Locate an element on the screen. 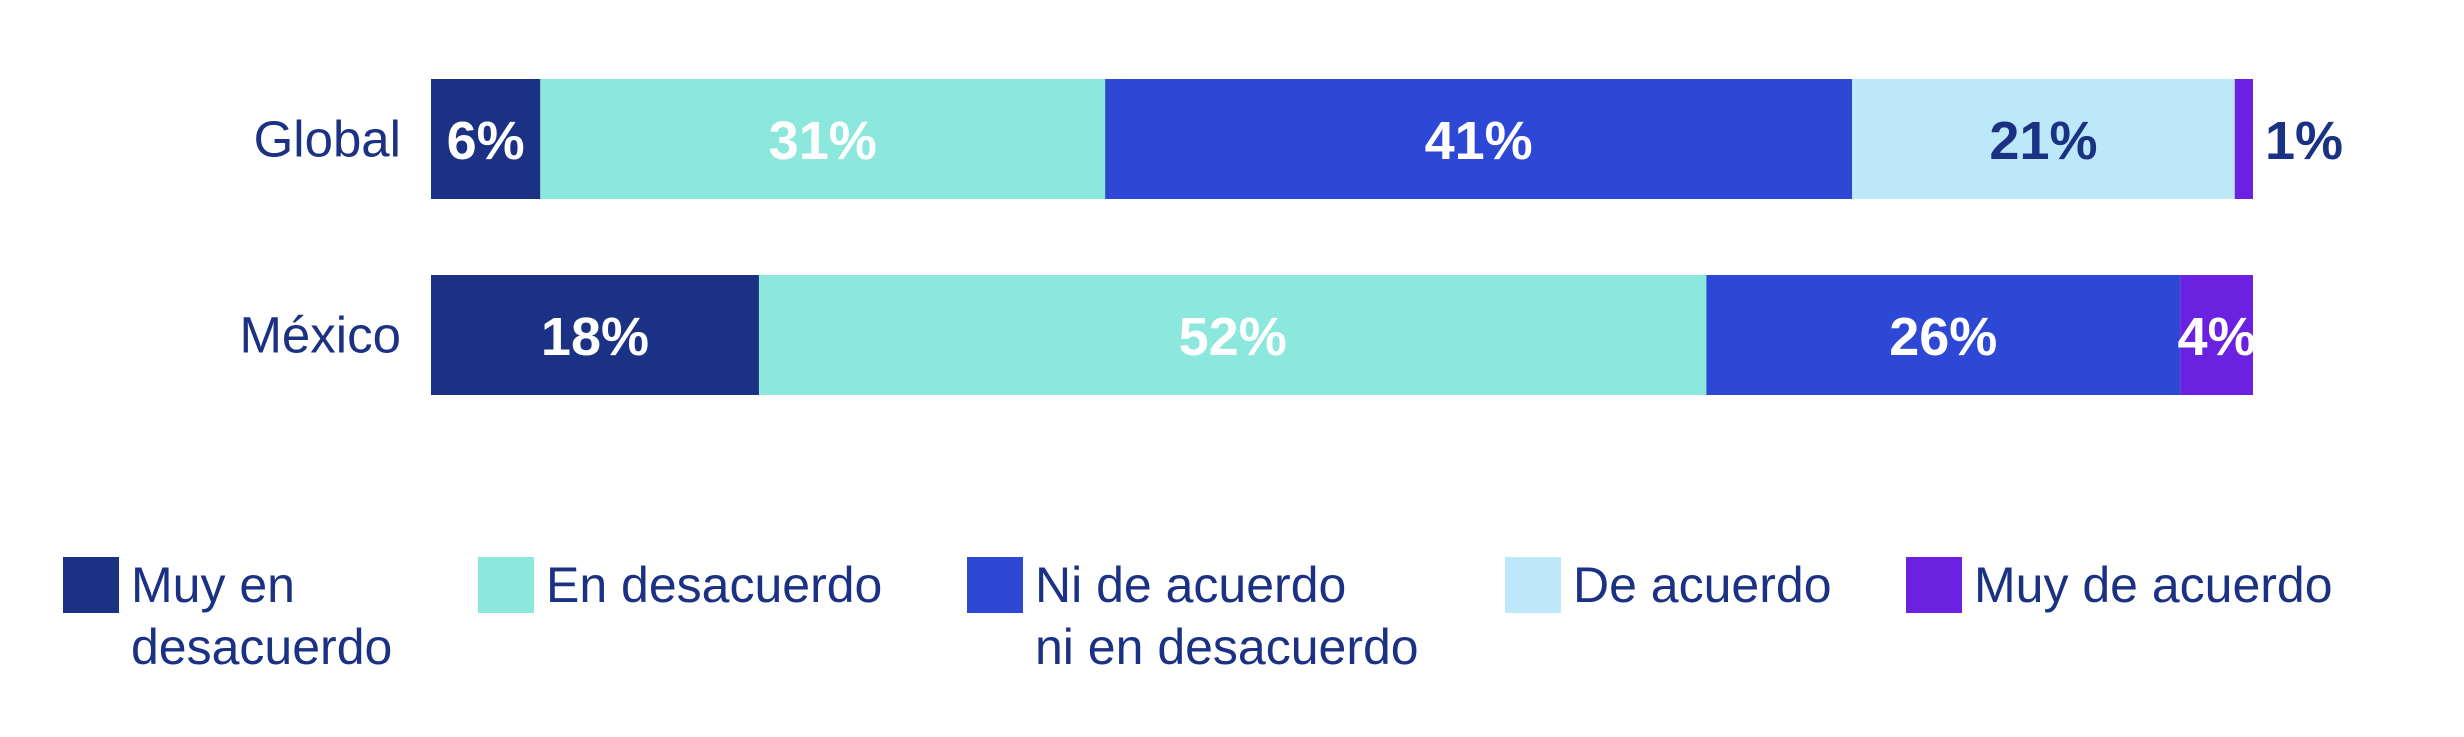 This screenshot has height=737, width=2464. bar-global-en-desacuerdo is located at coordinates (823, 139).